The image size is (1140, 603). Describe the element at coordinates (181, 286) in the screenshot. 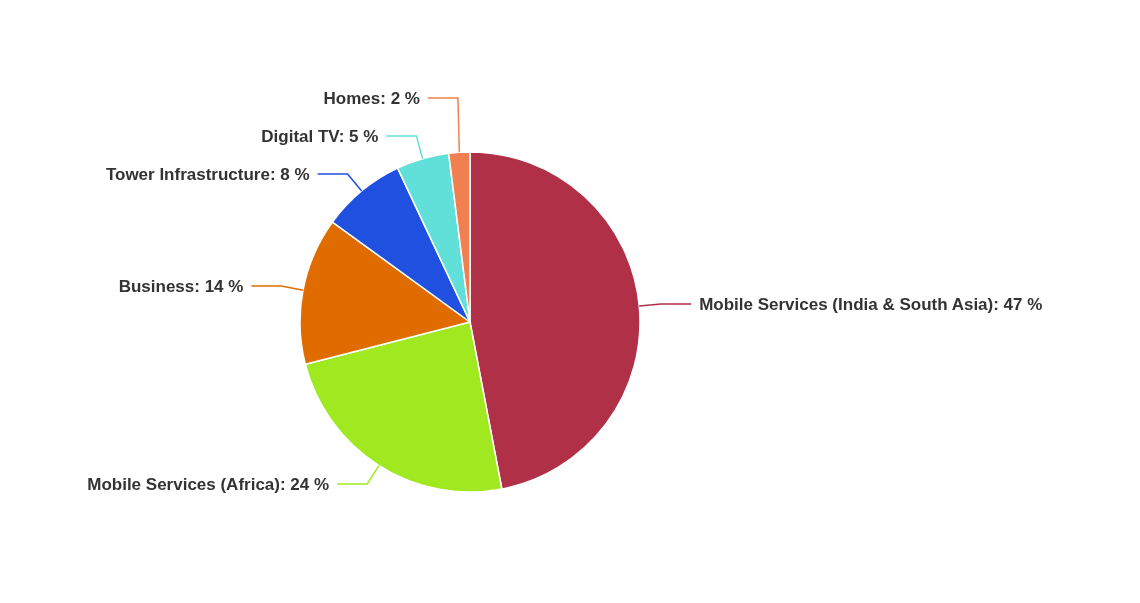

I see `slice-label: Business: 14 %` at that location.